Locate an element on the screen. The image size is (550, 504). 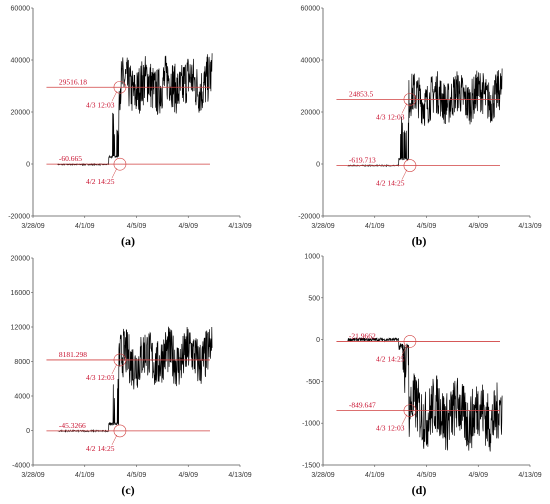
annotation-label-b-1: 4/2 14:25 is located at coordinates (390, 183).